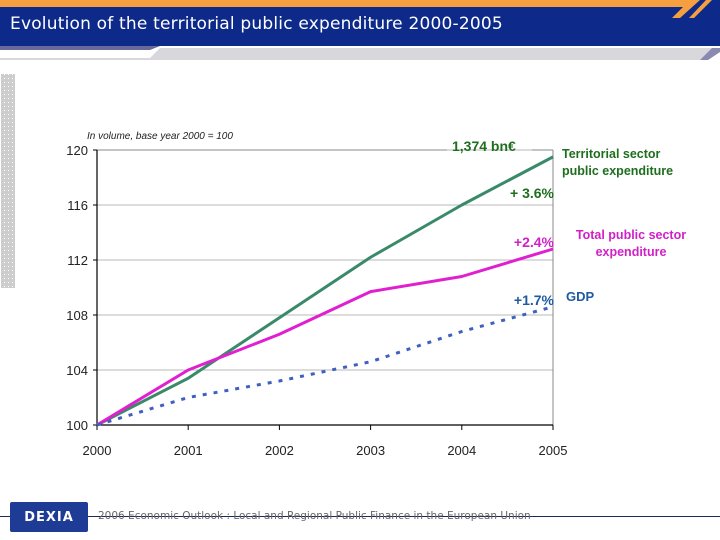 Image resolution: width=720 pixels, height=540 pixels. What do you see at coordinates (617, 171) in the screenshot?
I see `legend-territorial-line2: public expenditure` at bounding box center [617, 171].